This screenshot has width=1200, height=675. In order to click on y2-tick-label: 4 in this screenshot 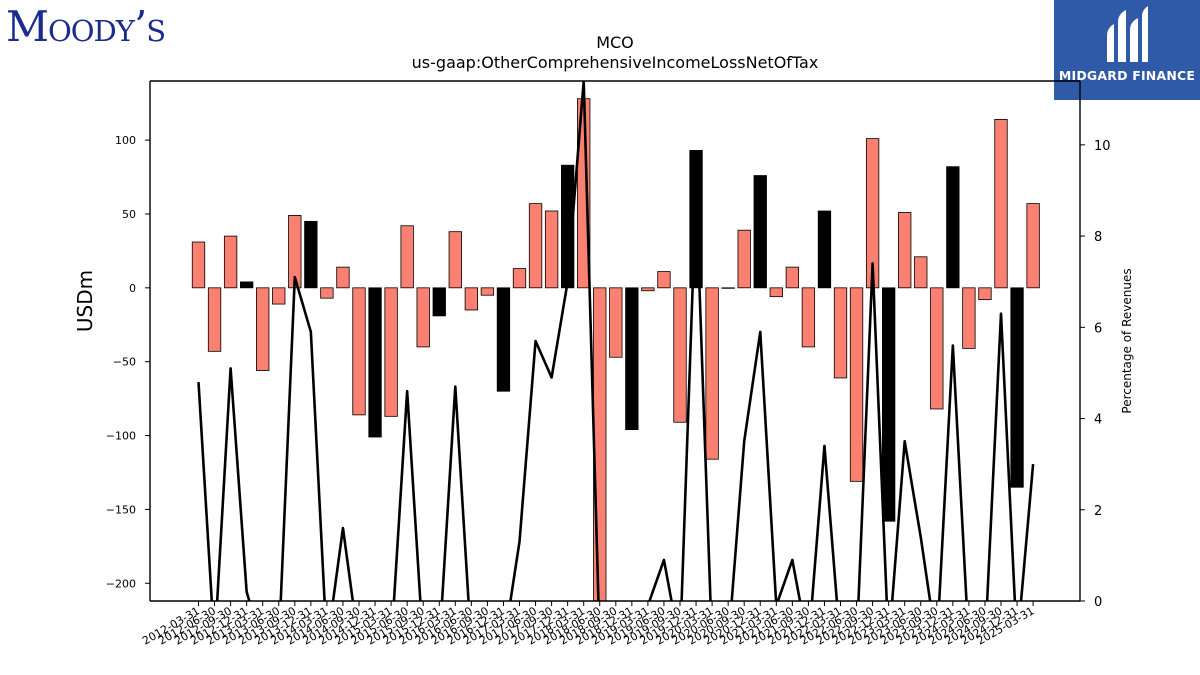, I will do `click(1098, 420)`.